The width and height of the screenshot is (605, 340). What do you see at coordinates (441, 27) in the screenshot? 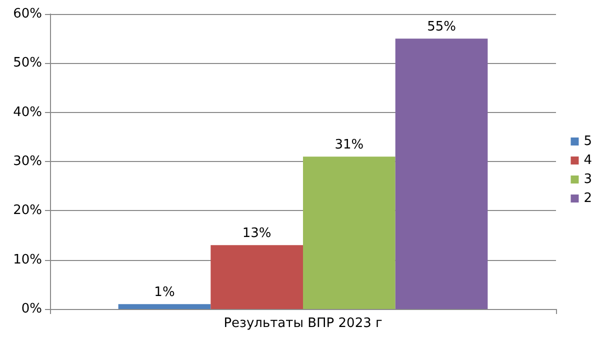
I see `data-label: 55%` at bounding box center [441, 27].